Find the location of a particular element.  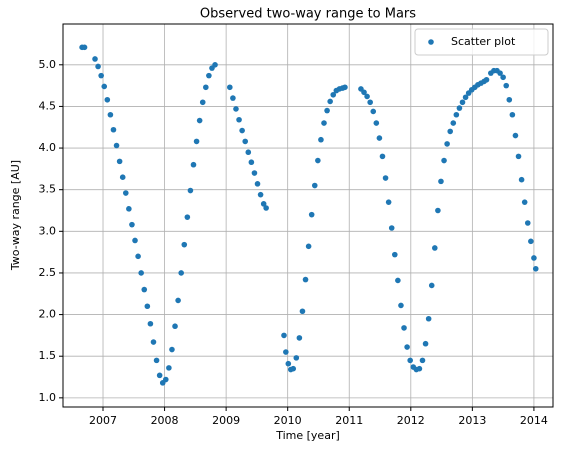

y-tick-label: 2.5 is located at coordinates (48, 272).